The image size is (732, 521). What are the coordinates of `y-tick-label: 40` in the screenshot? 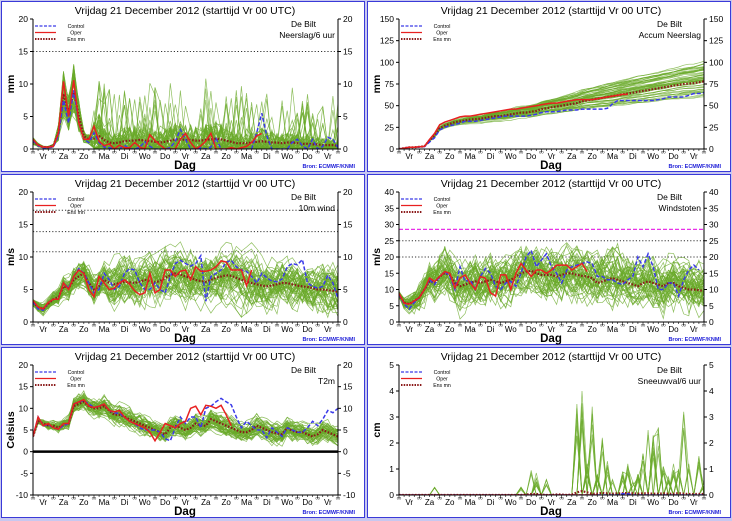 It's located at (390, 192).